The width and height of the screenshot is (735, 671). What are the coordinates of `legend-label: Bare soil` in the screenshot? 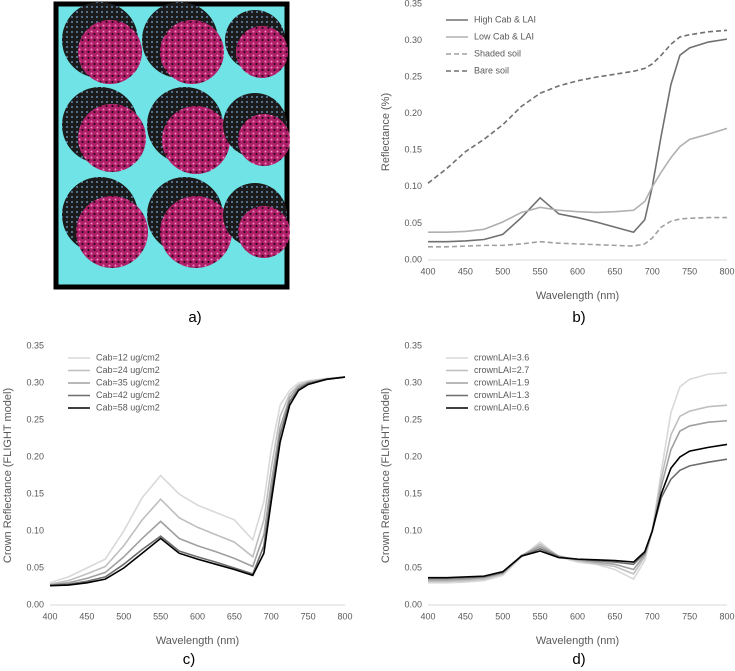 It's located at (491, 70).